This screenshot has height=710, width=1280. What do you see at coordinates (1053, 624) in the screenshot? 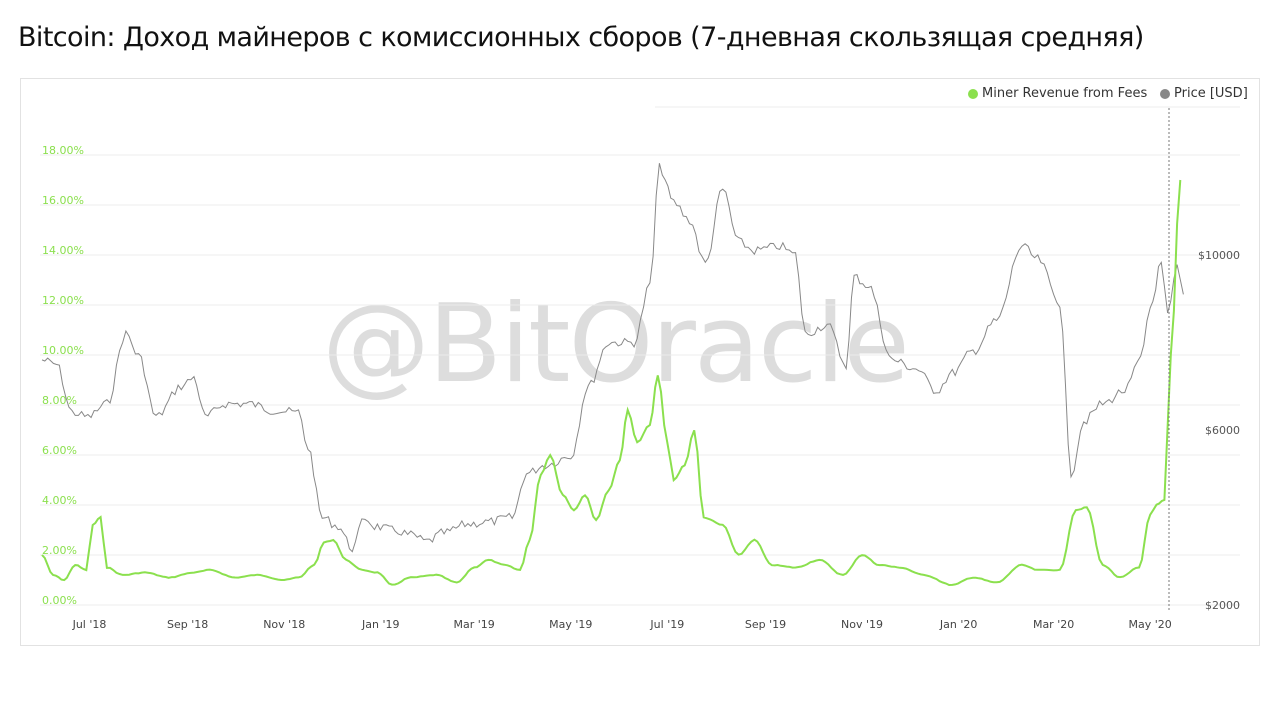
I see `x-tick-label: Mar '20` at bounding box center [1053, 624].